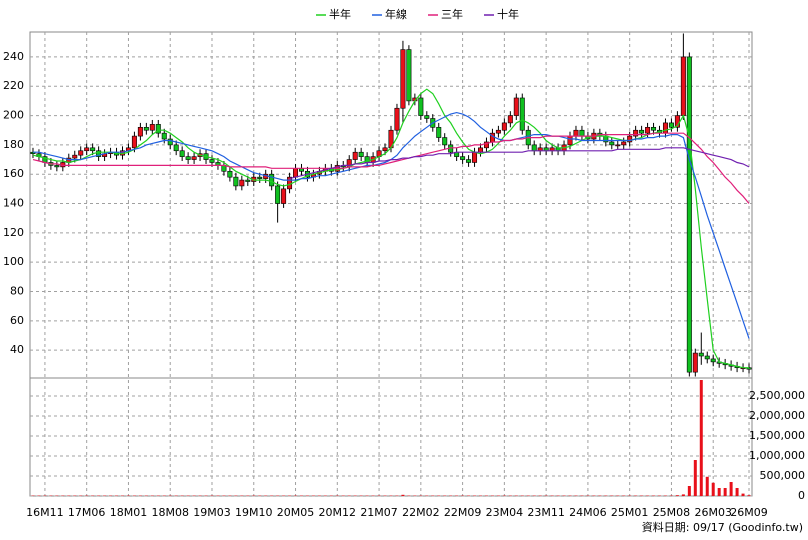 The height and width of the screenshot is (540, 808). Describe the element at coordinates (777, 455) in the screenshot. I see `y2-tick-label: 1,000,000` at that location.